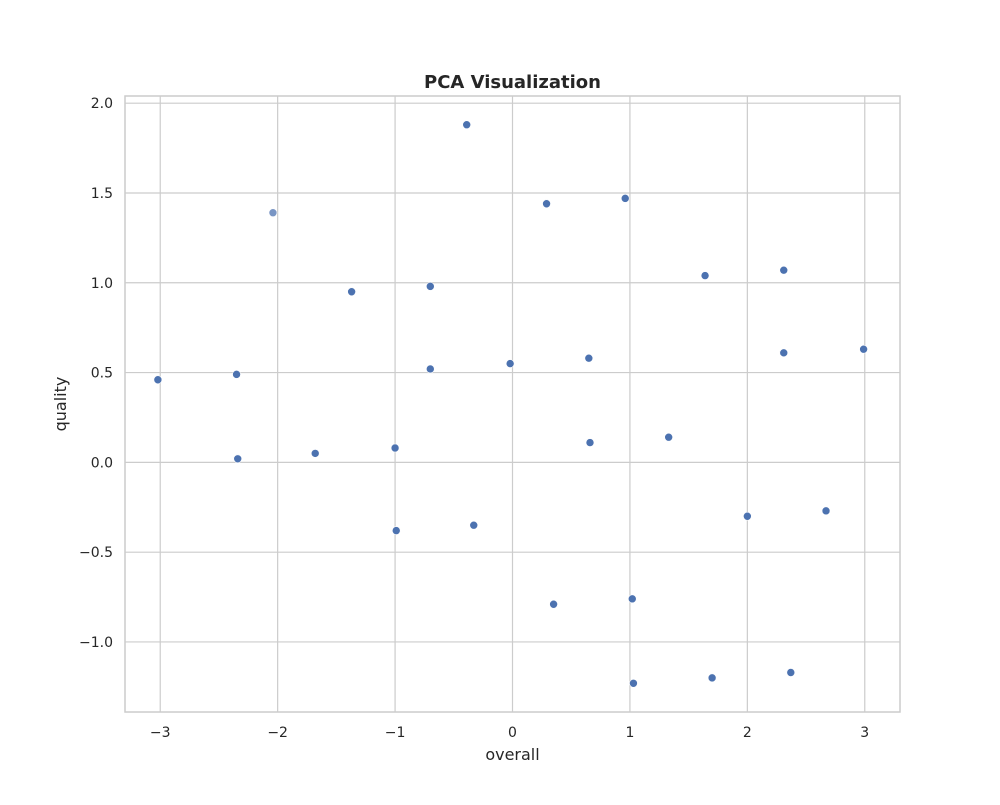 Image resolution: width=1000 pixels, height=805 pixels. Describe the element at coordinates (102, 194) in the screenshot. I see `y-tick-label: 1.5` at that location.